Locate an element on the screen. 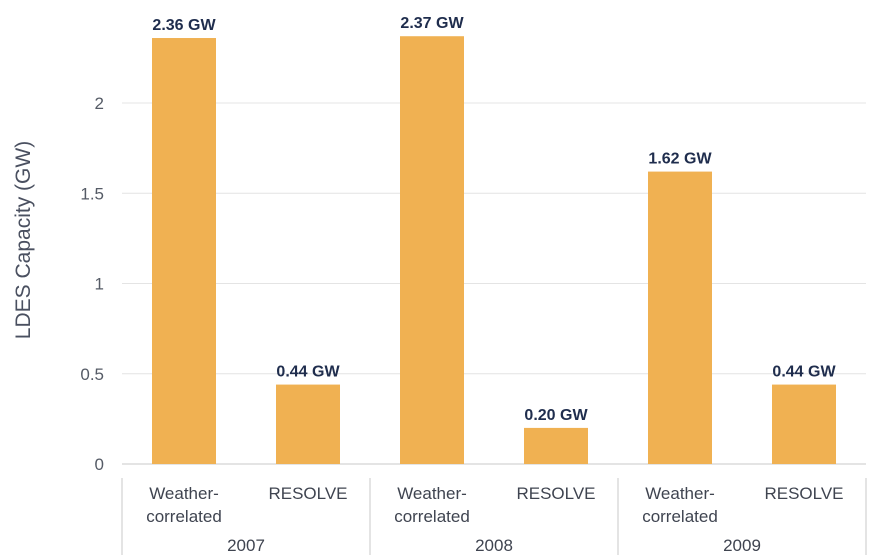  axes is located at coordinates (494, 509).